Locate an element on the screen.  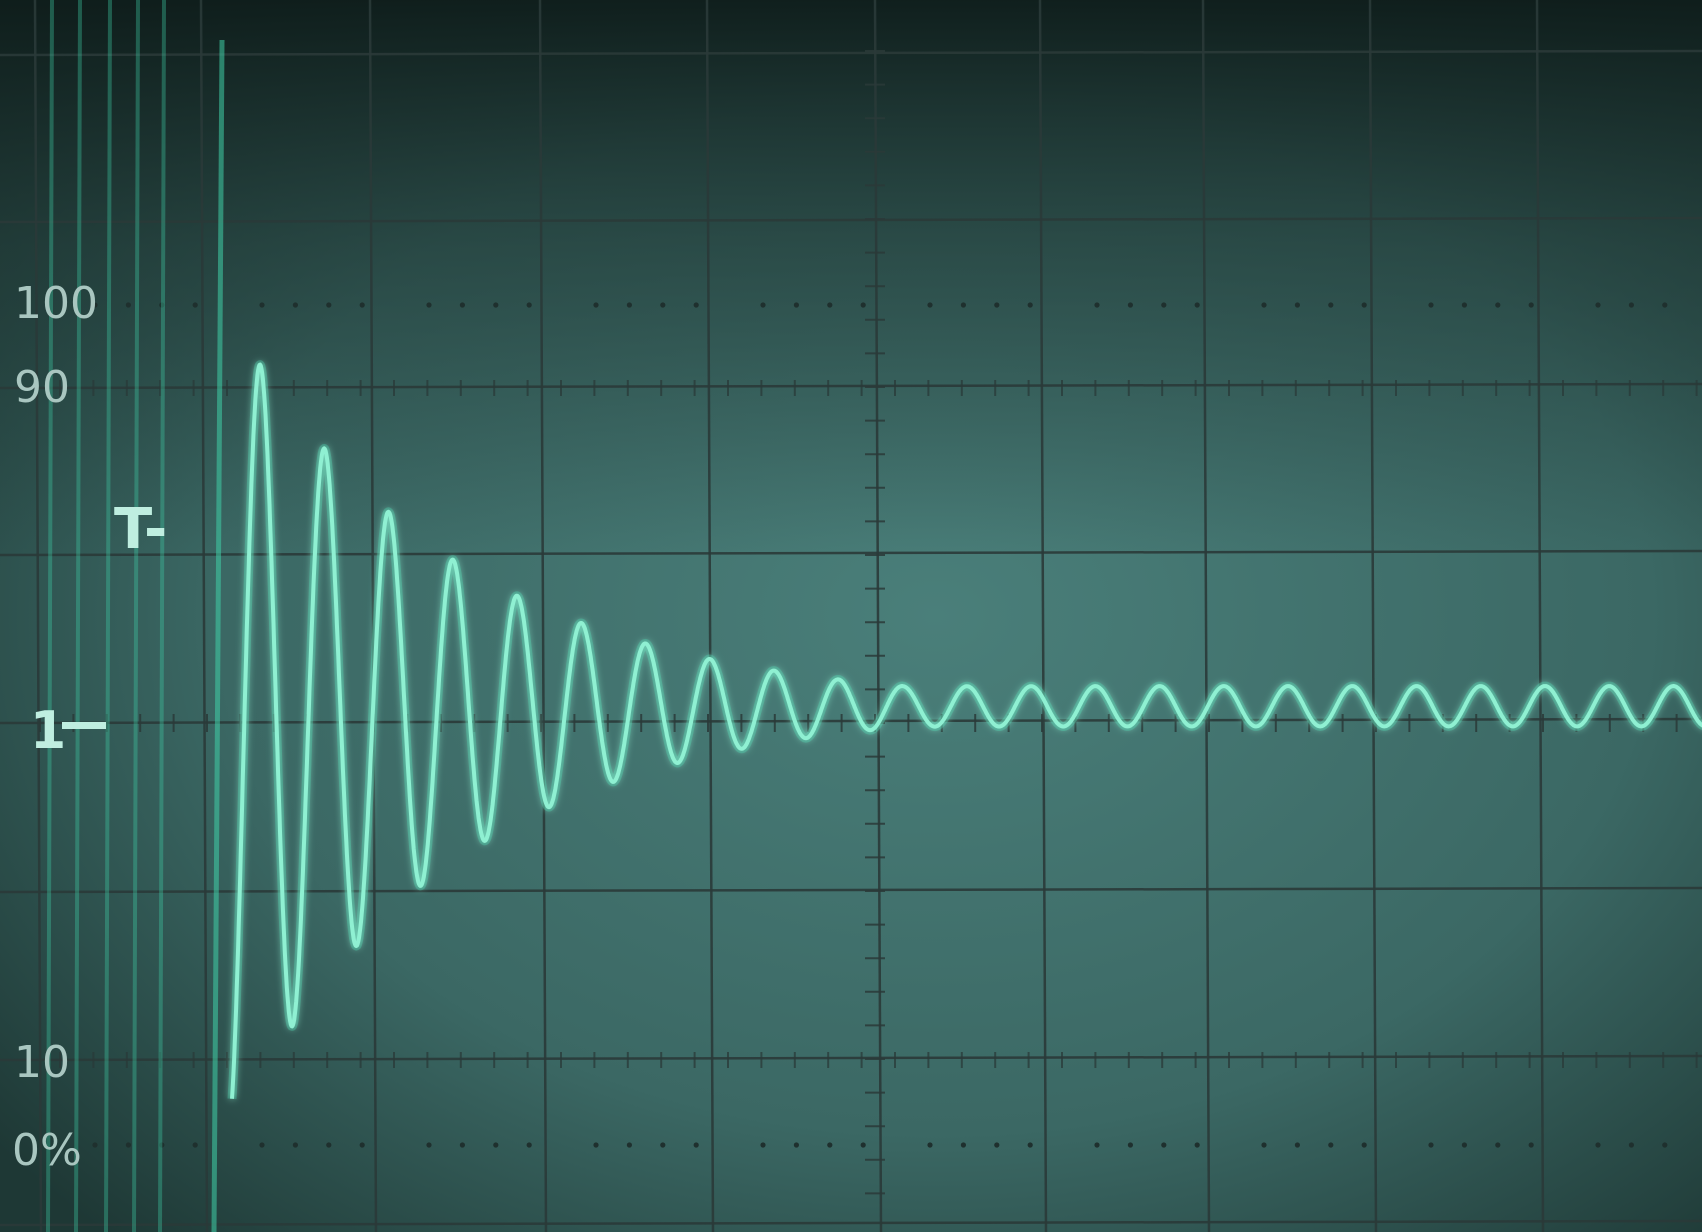
channel-1-marker-dash is located at coordinates (84, 725).